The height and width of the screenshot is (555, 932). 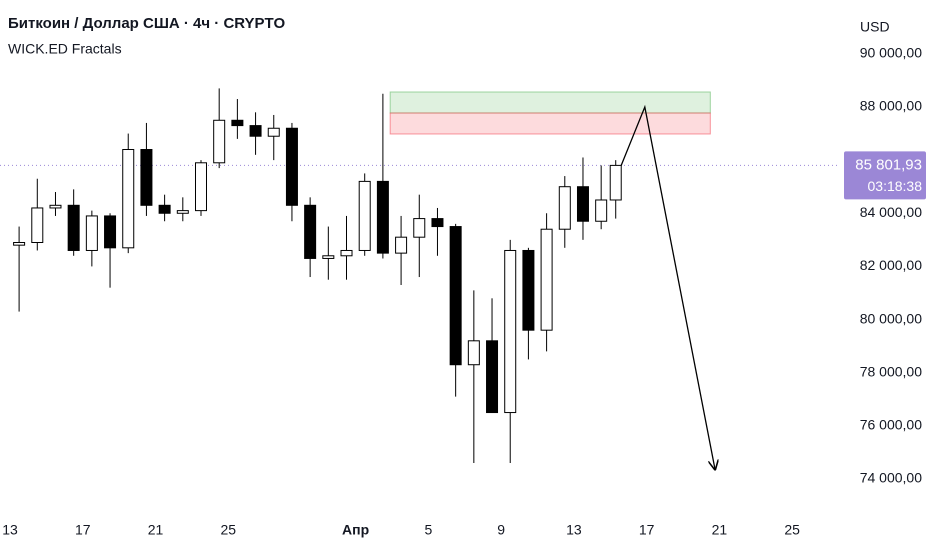 What do you see at coordinates (891, 106) in the screenshot?
I see `y-tick-label: 88 000,00` at bounding box center [891, 106].